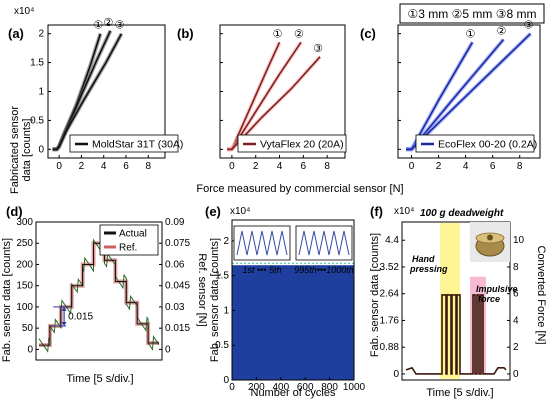  Describe the element at coordinates (80, 316) in the screenshot. I see `panel-d-annotation: 0.015` at that location.